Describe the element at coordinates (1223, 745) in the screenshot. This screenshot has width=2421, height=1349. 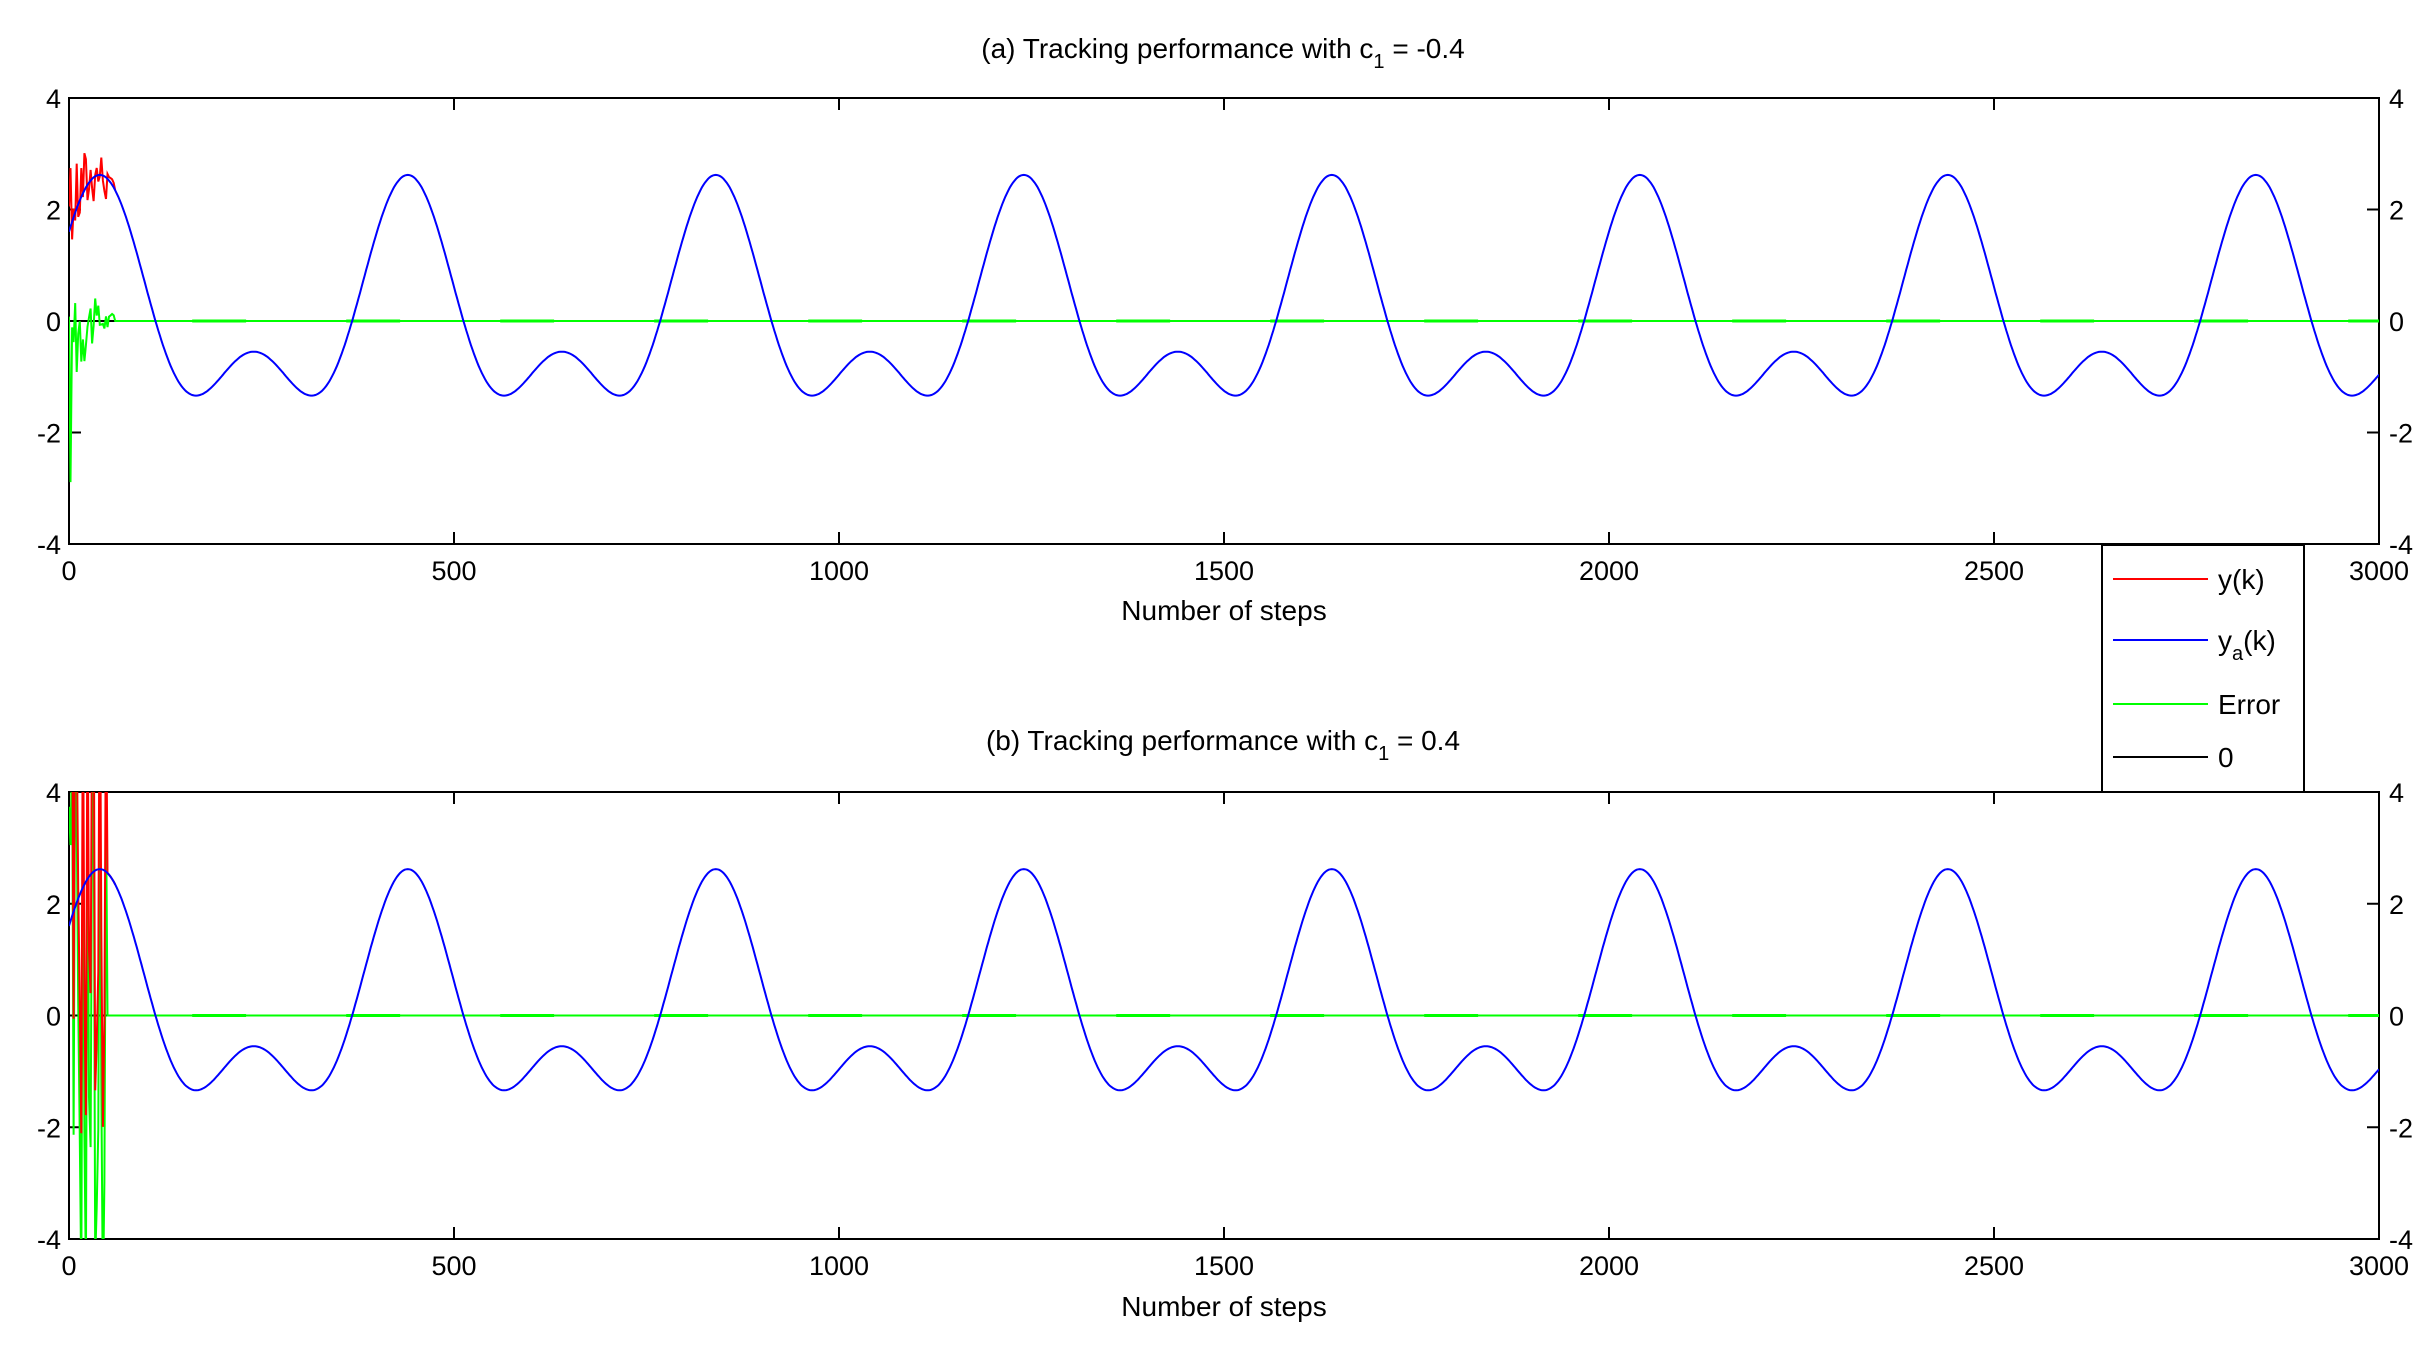
I see `plot-b-title: (b) Tracking performance with c1 = 0.4` at that location.